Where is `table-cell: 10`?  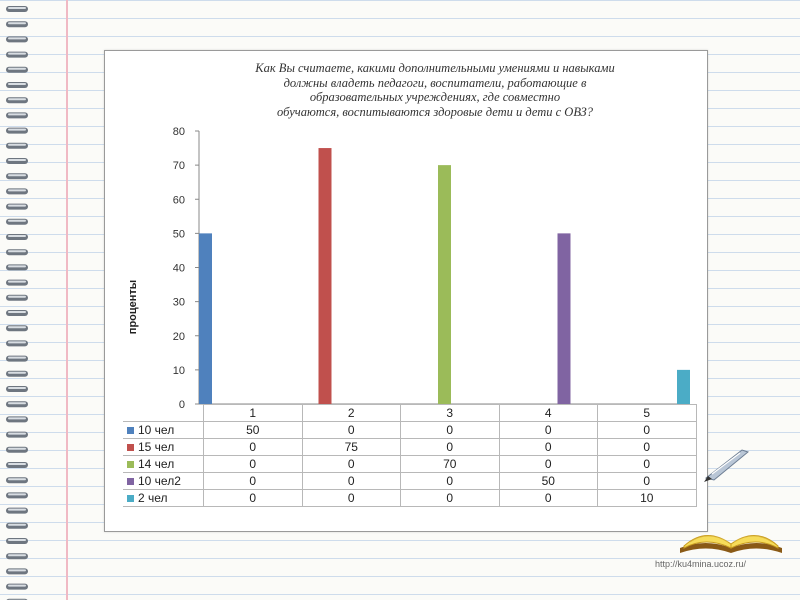
table-cell: 10 is located at coordinates (647, 498).